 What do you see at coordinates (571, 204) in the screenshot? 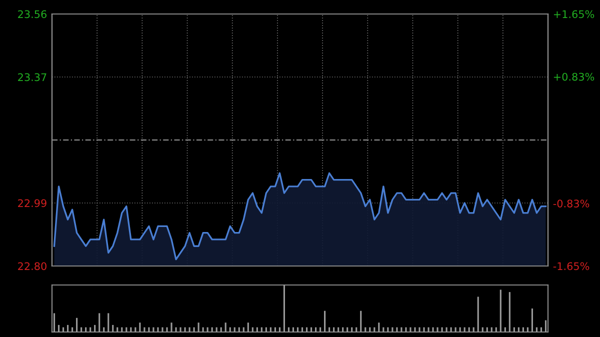
I see `y2-tick-label: -0.83%` at bounding box center [571, 204].